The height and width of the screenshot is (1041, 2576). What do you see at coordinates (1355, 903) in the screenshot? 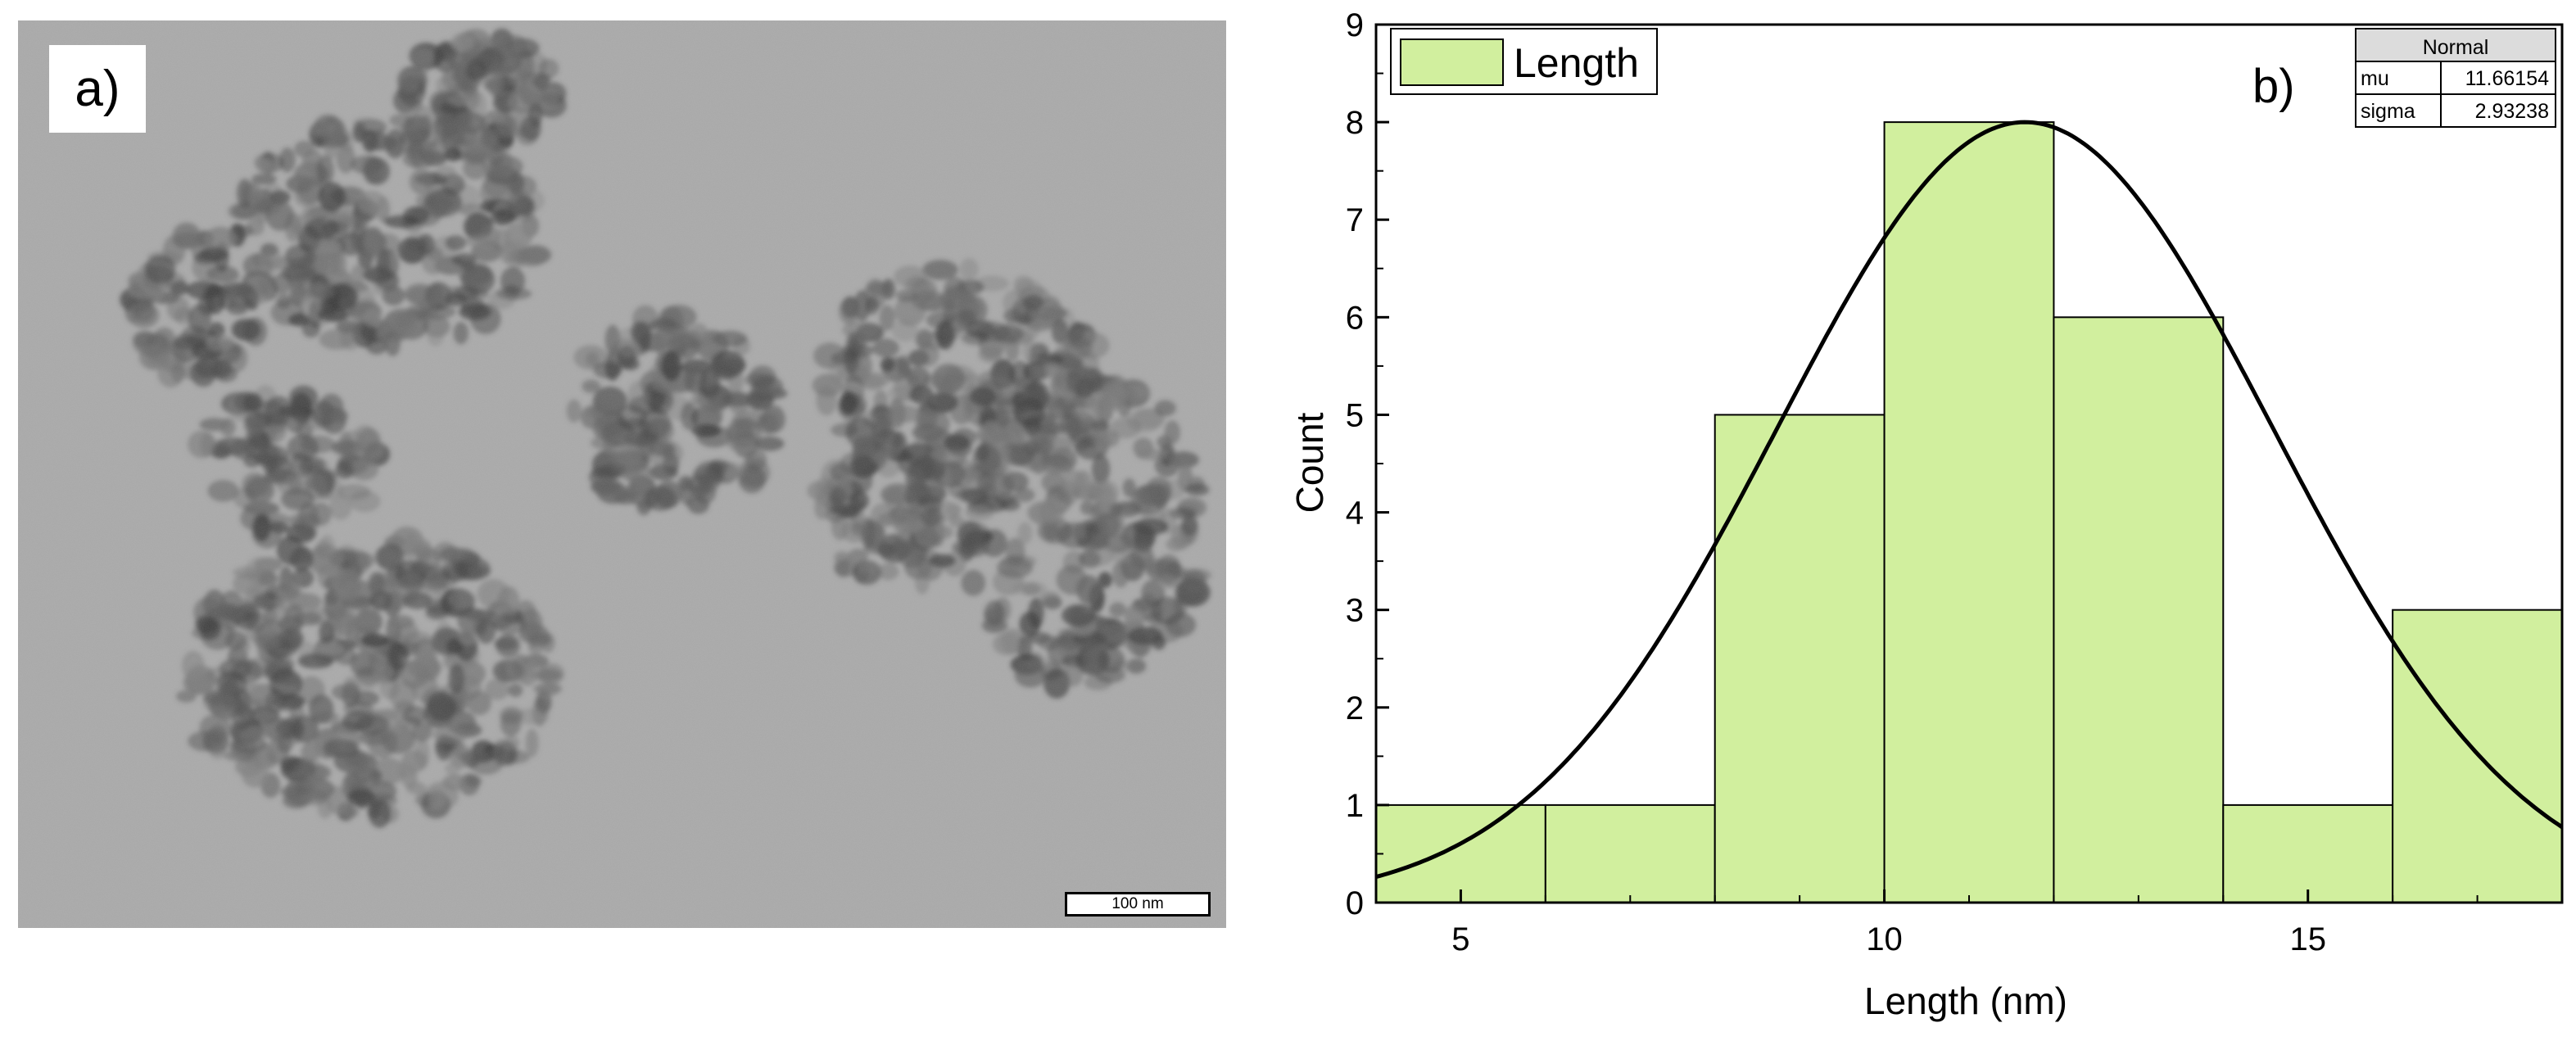
I see `y-tick-label: 0` at bounding box center [1355, 903].